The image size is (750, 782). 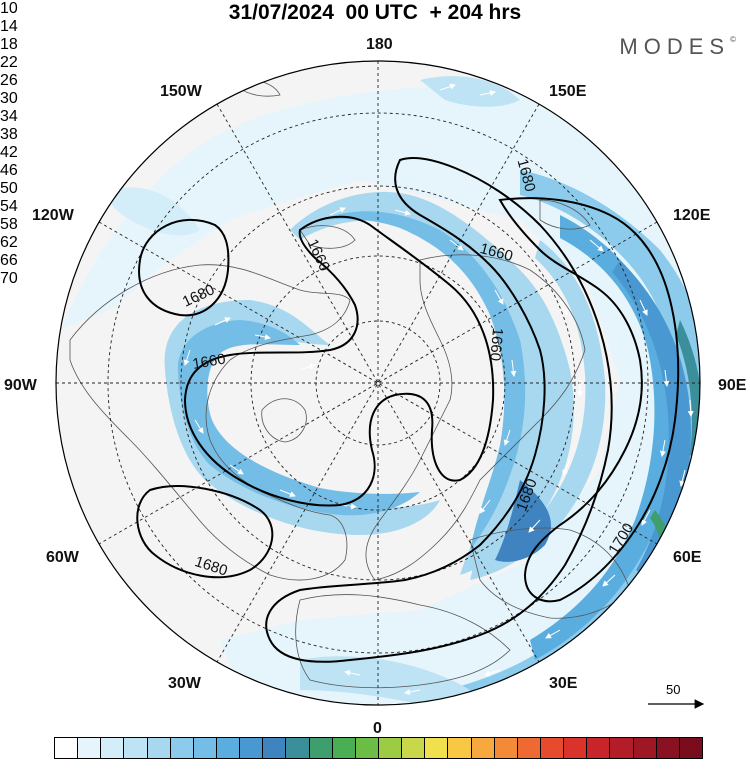 What do you see at coordinates (53, 215) in the screenshot?
I see `lon-label-120w: 120W` at bounding box center [53, 215].